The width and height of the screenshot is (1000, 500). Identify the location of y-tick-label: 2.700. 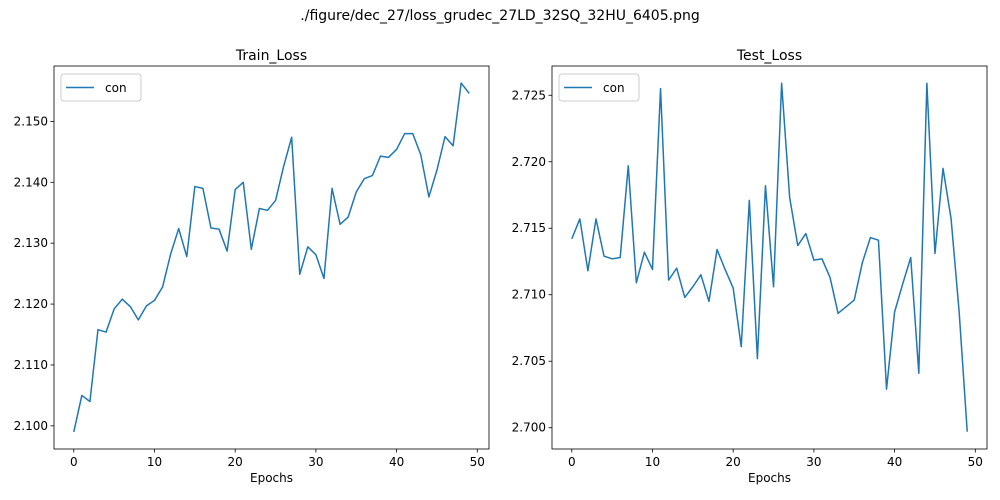
(529, 428).